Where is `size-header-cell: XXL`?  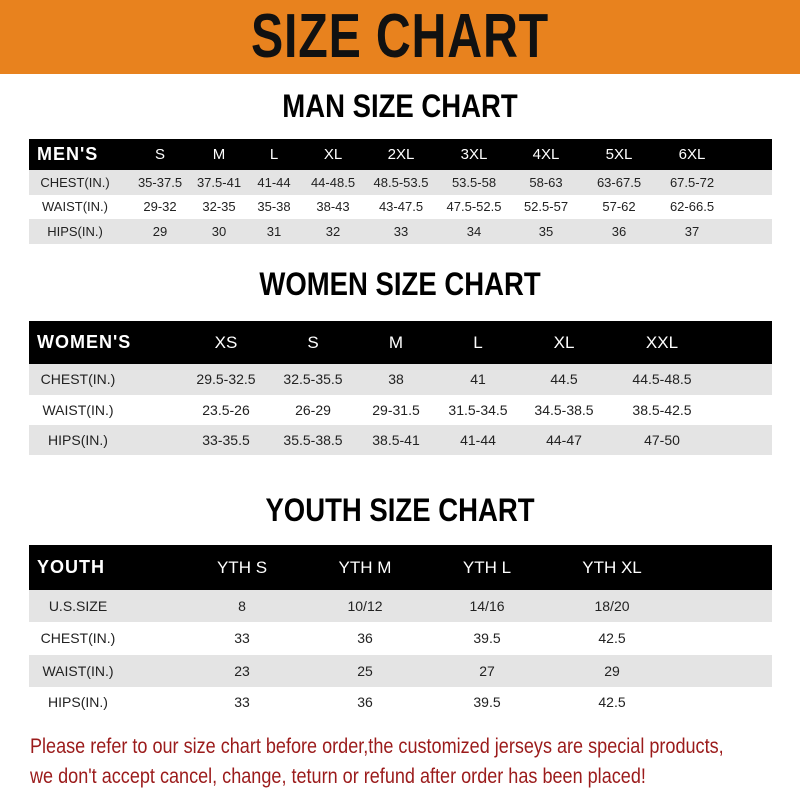 size-header-cell: XXL is located at coordinates (662, 342).